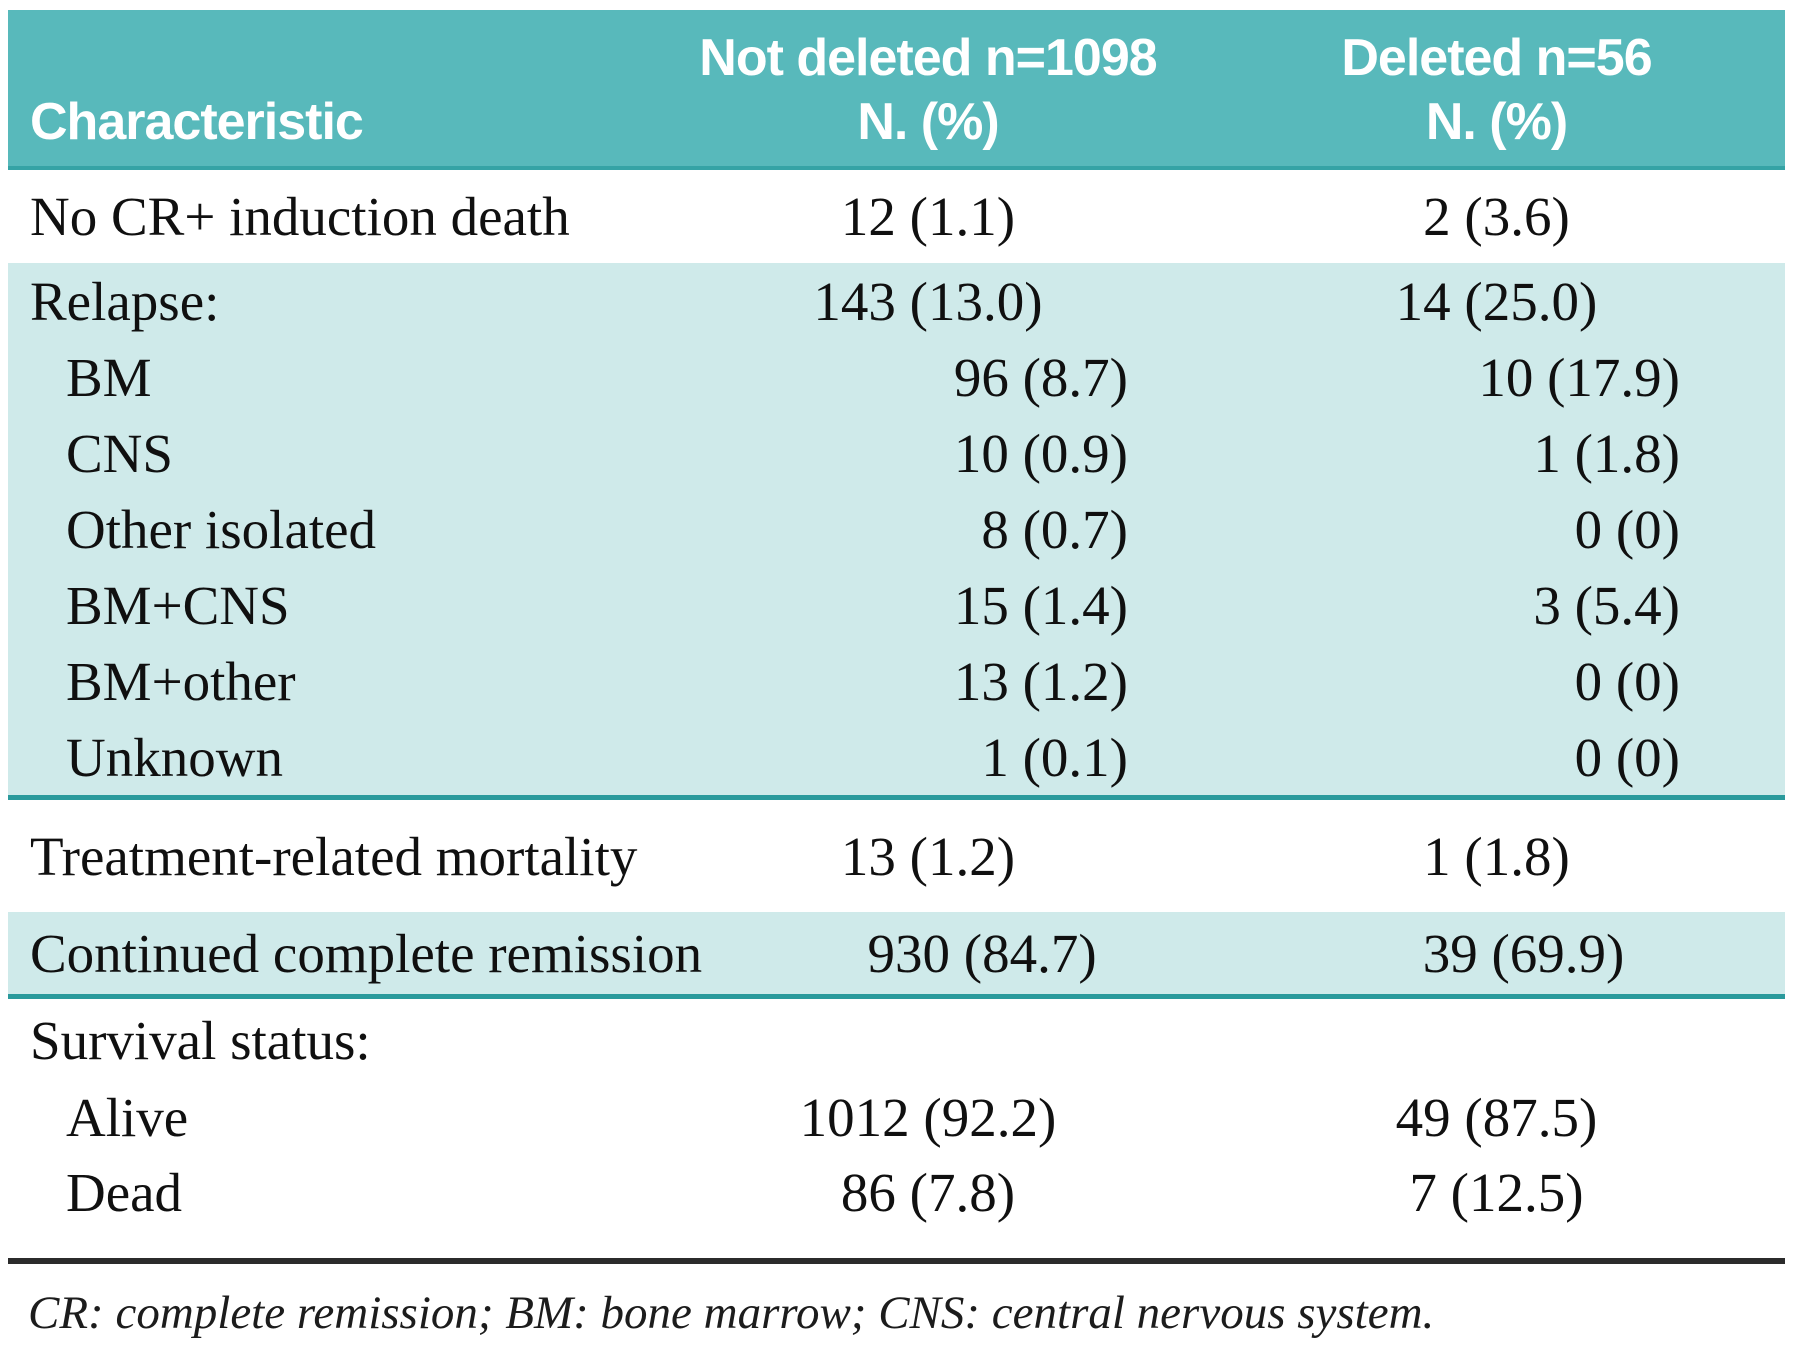 The image size is (1800, 1355). I want to click on value-deleted: 3 (5.4), so click(1606, 605).